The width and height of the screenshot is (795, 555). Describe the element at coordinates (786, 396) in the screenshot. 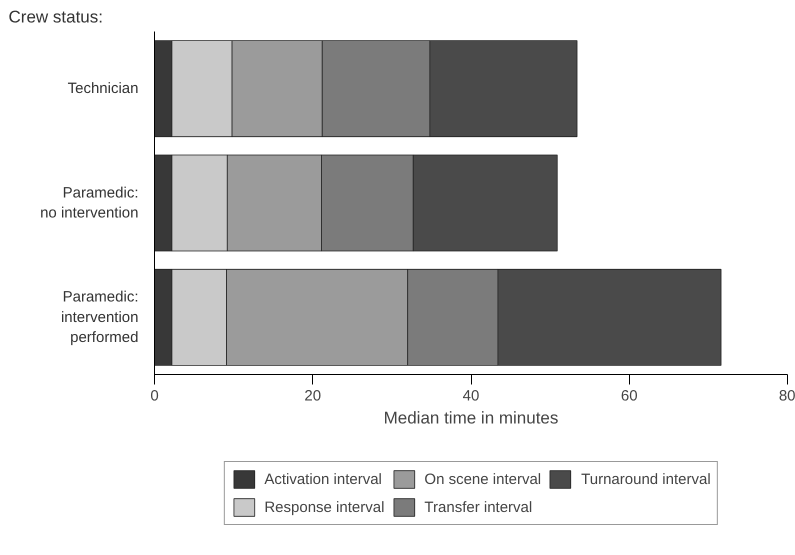

I see `x-tick-label: 80` at that location.